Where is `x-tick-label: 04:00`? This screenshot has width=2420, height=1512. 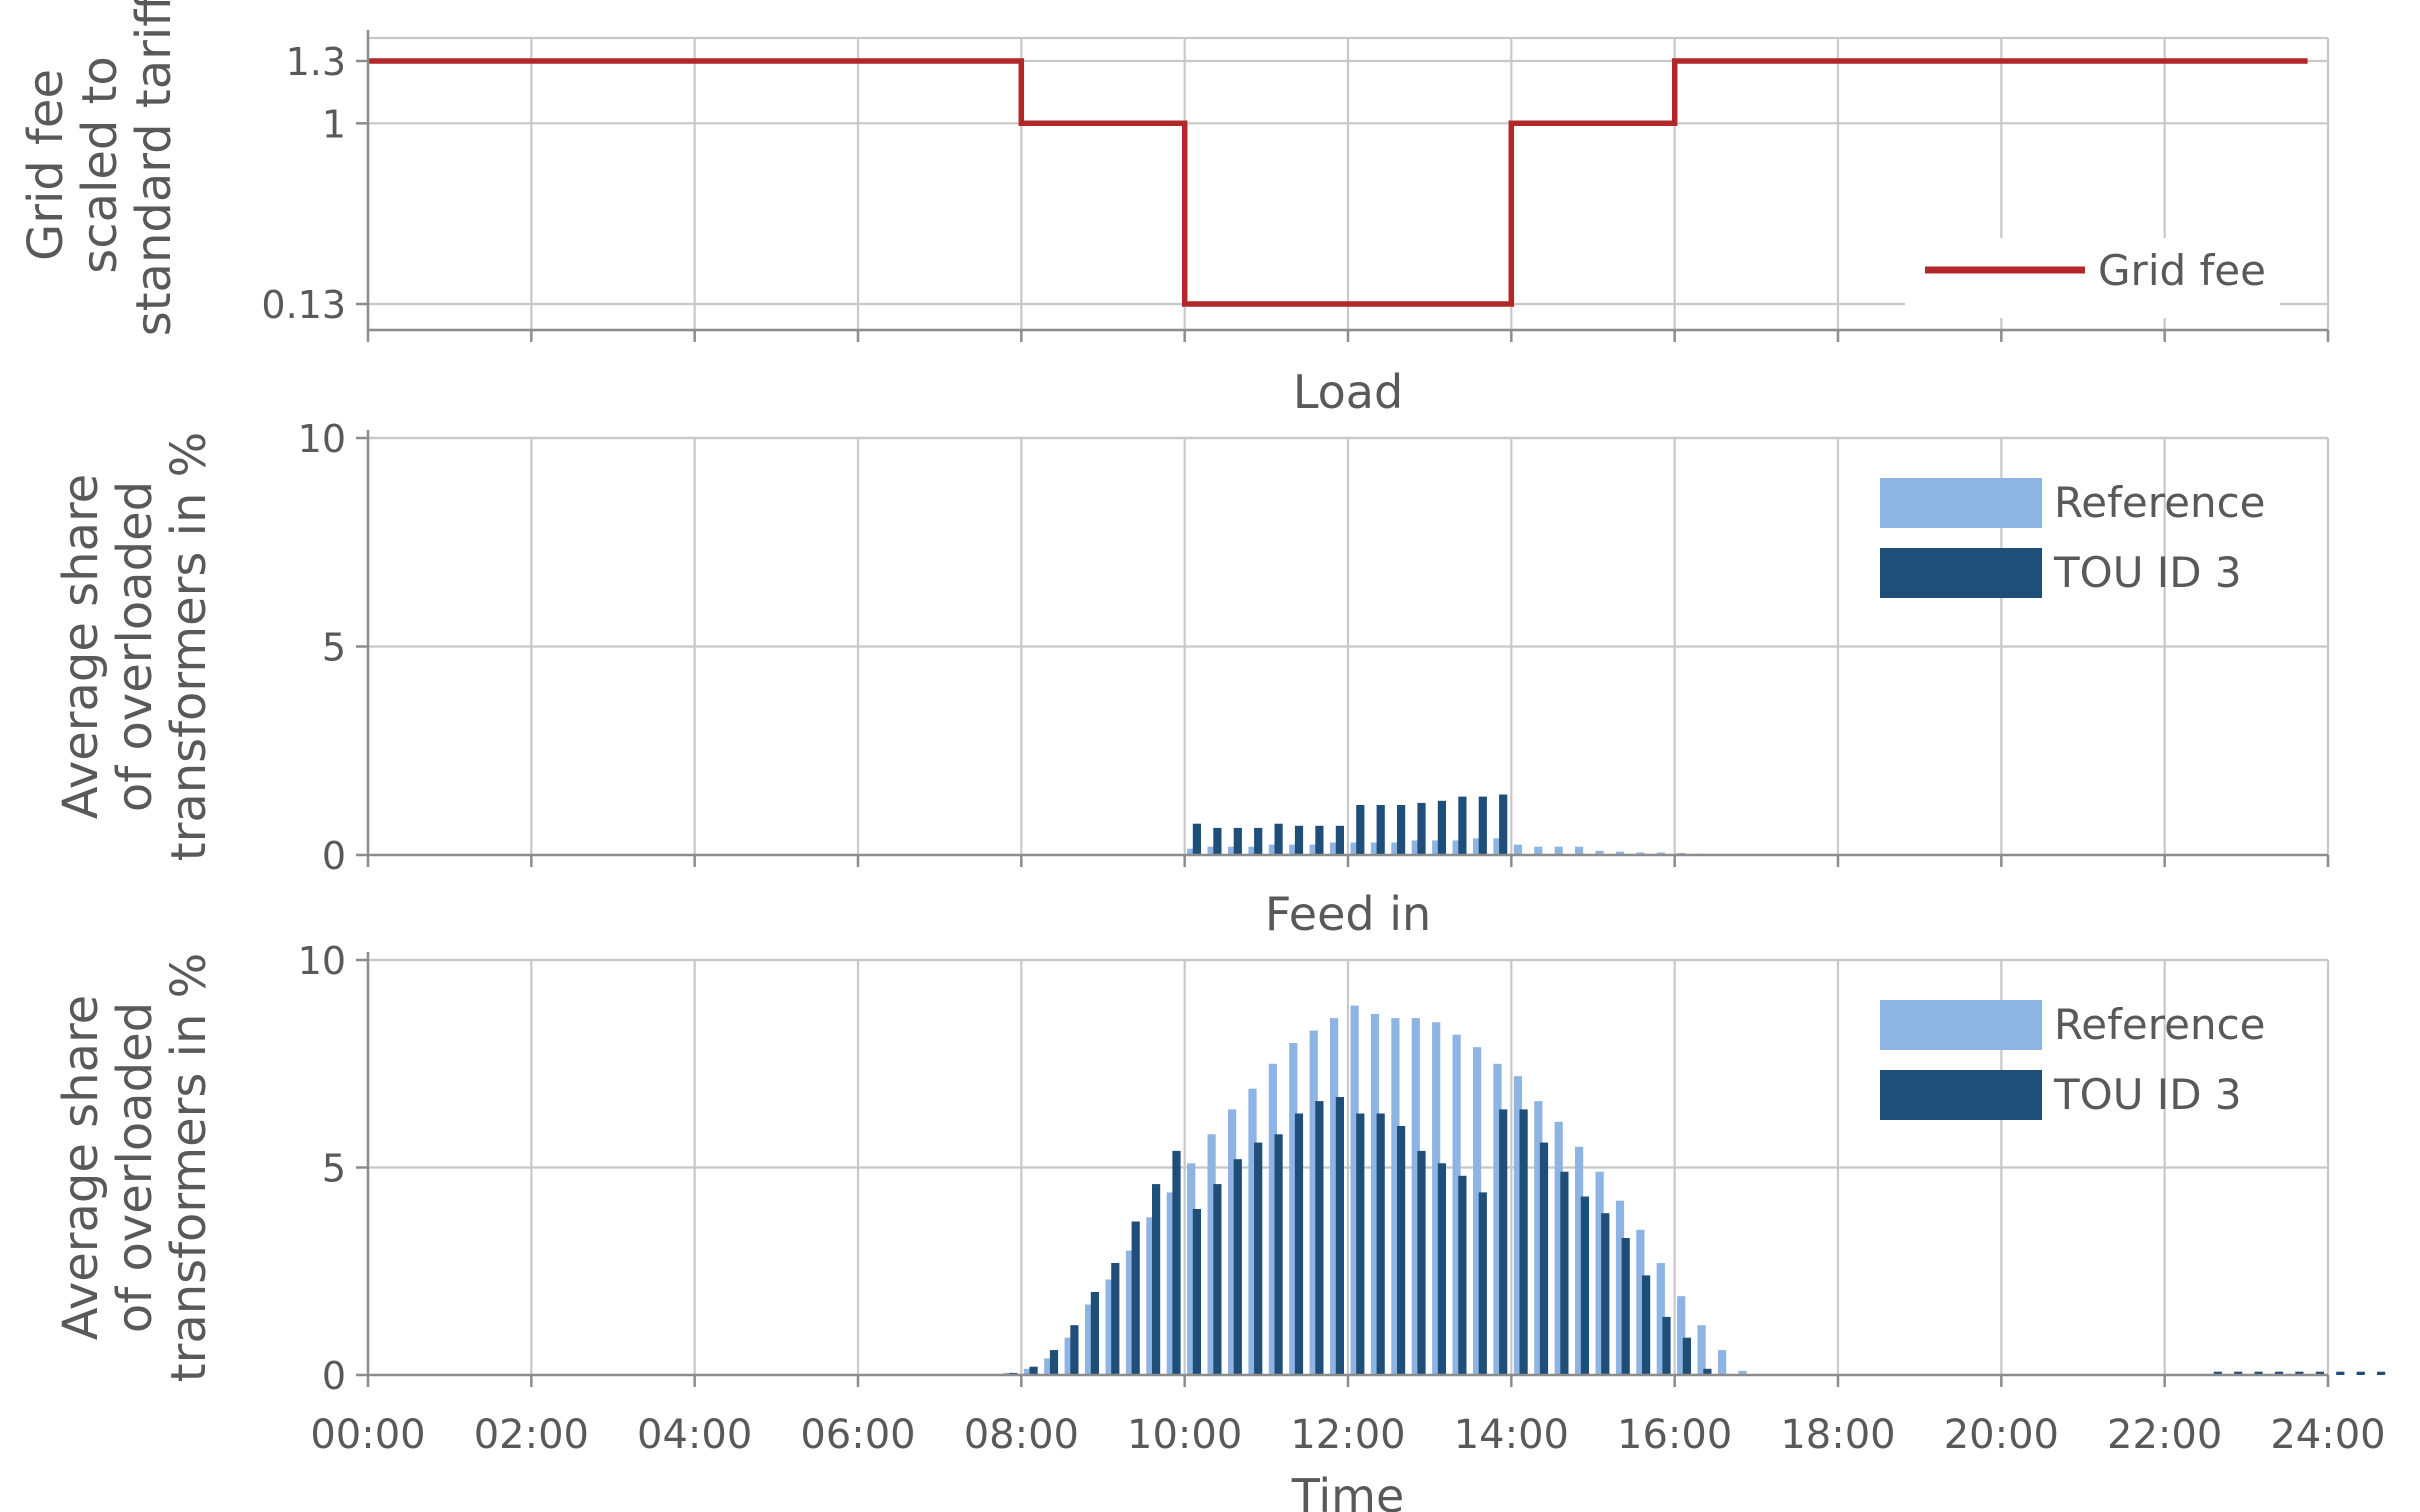 x-tick-label: 04:00 is located at coordinates (694, 1435).